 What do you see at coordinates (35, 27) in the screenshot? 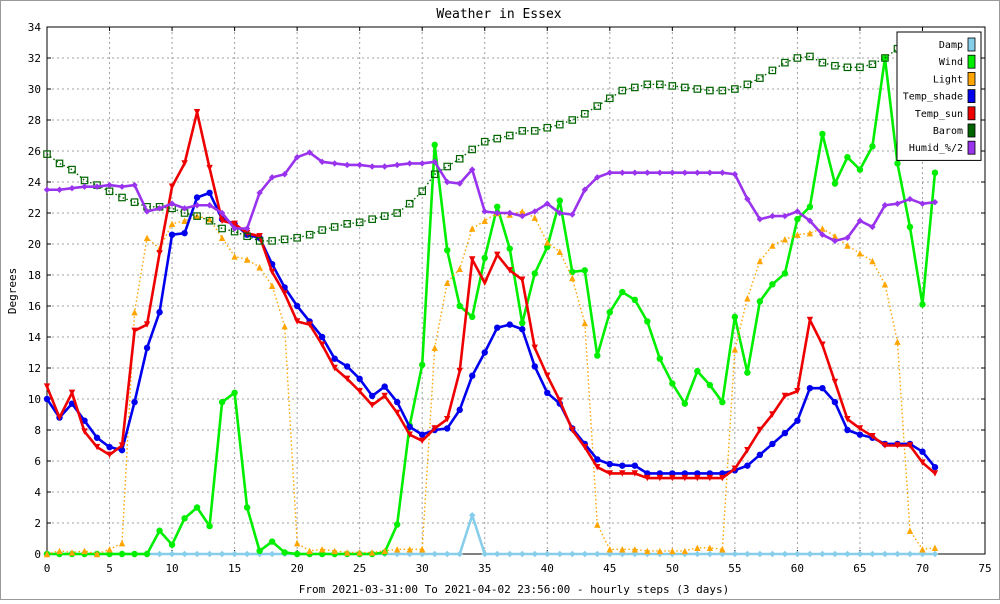
I see `y-tick-label: 34` at bounding box center [35, 27].